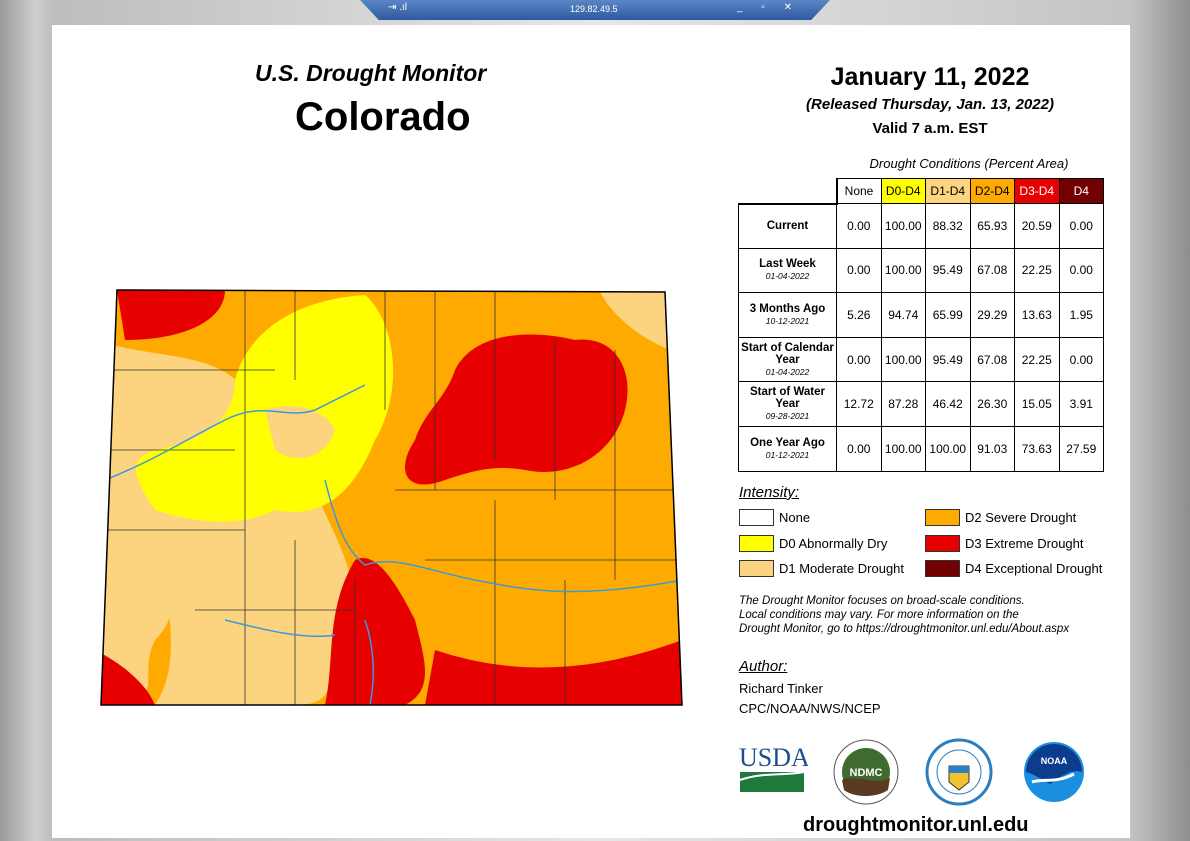 The height and width of the screenshot is (841, 1190). Describe the element at coordinates (768, 7) in the screenshot. I see `window-controls: _ ▫ ✕` at that location.